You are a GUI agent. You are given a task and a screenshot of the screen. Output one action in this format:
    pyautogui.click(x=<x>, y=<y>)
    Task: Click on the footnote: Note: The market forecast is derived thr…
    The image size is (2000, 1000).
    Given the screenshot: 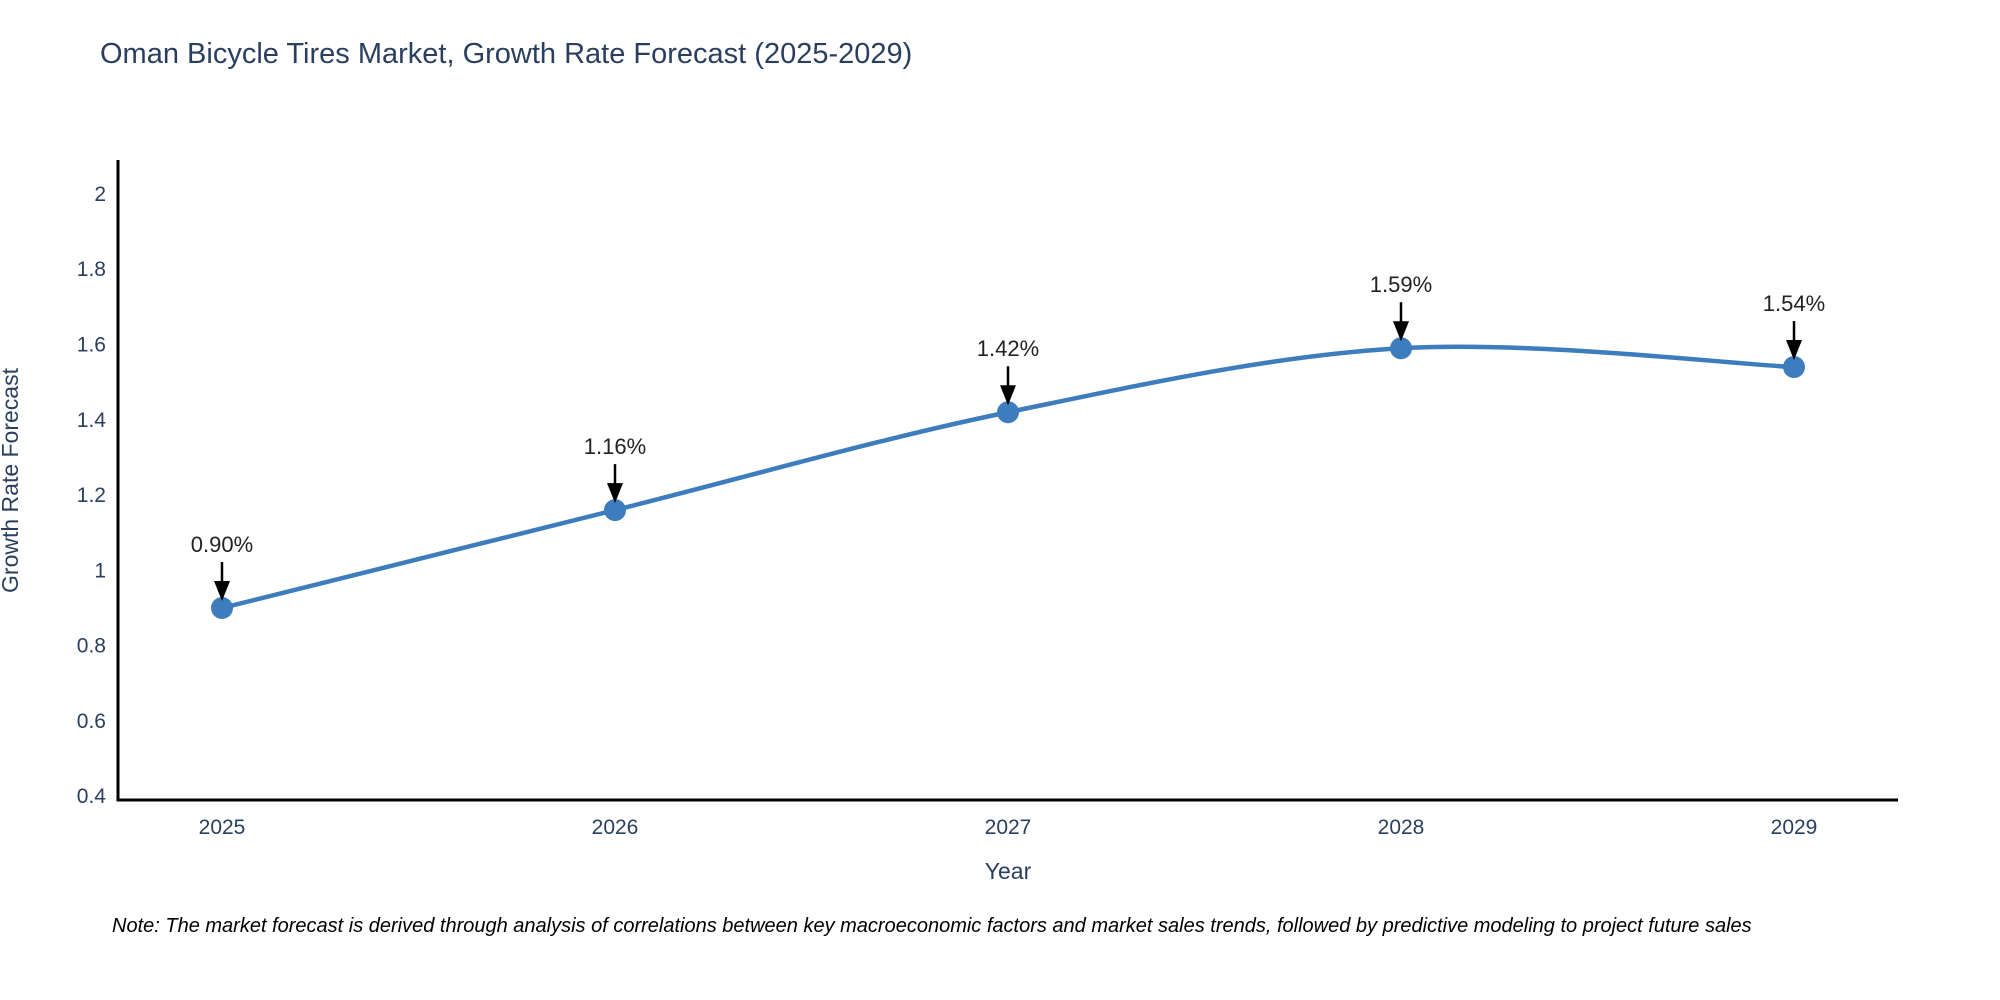 What is the action you would take?
    pyautogui.click(x=932, y=926)
    